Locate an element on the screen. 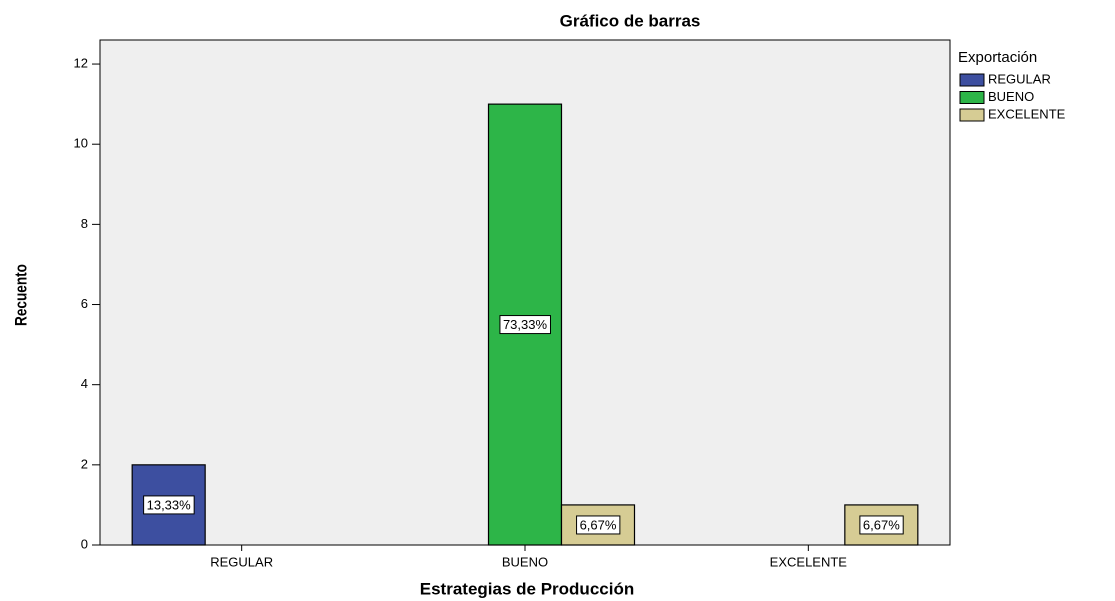 The image size is (1115, 601). data-label: 73,33% is located at coordinates (525, 324).